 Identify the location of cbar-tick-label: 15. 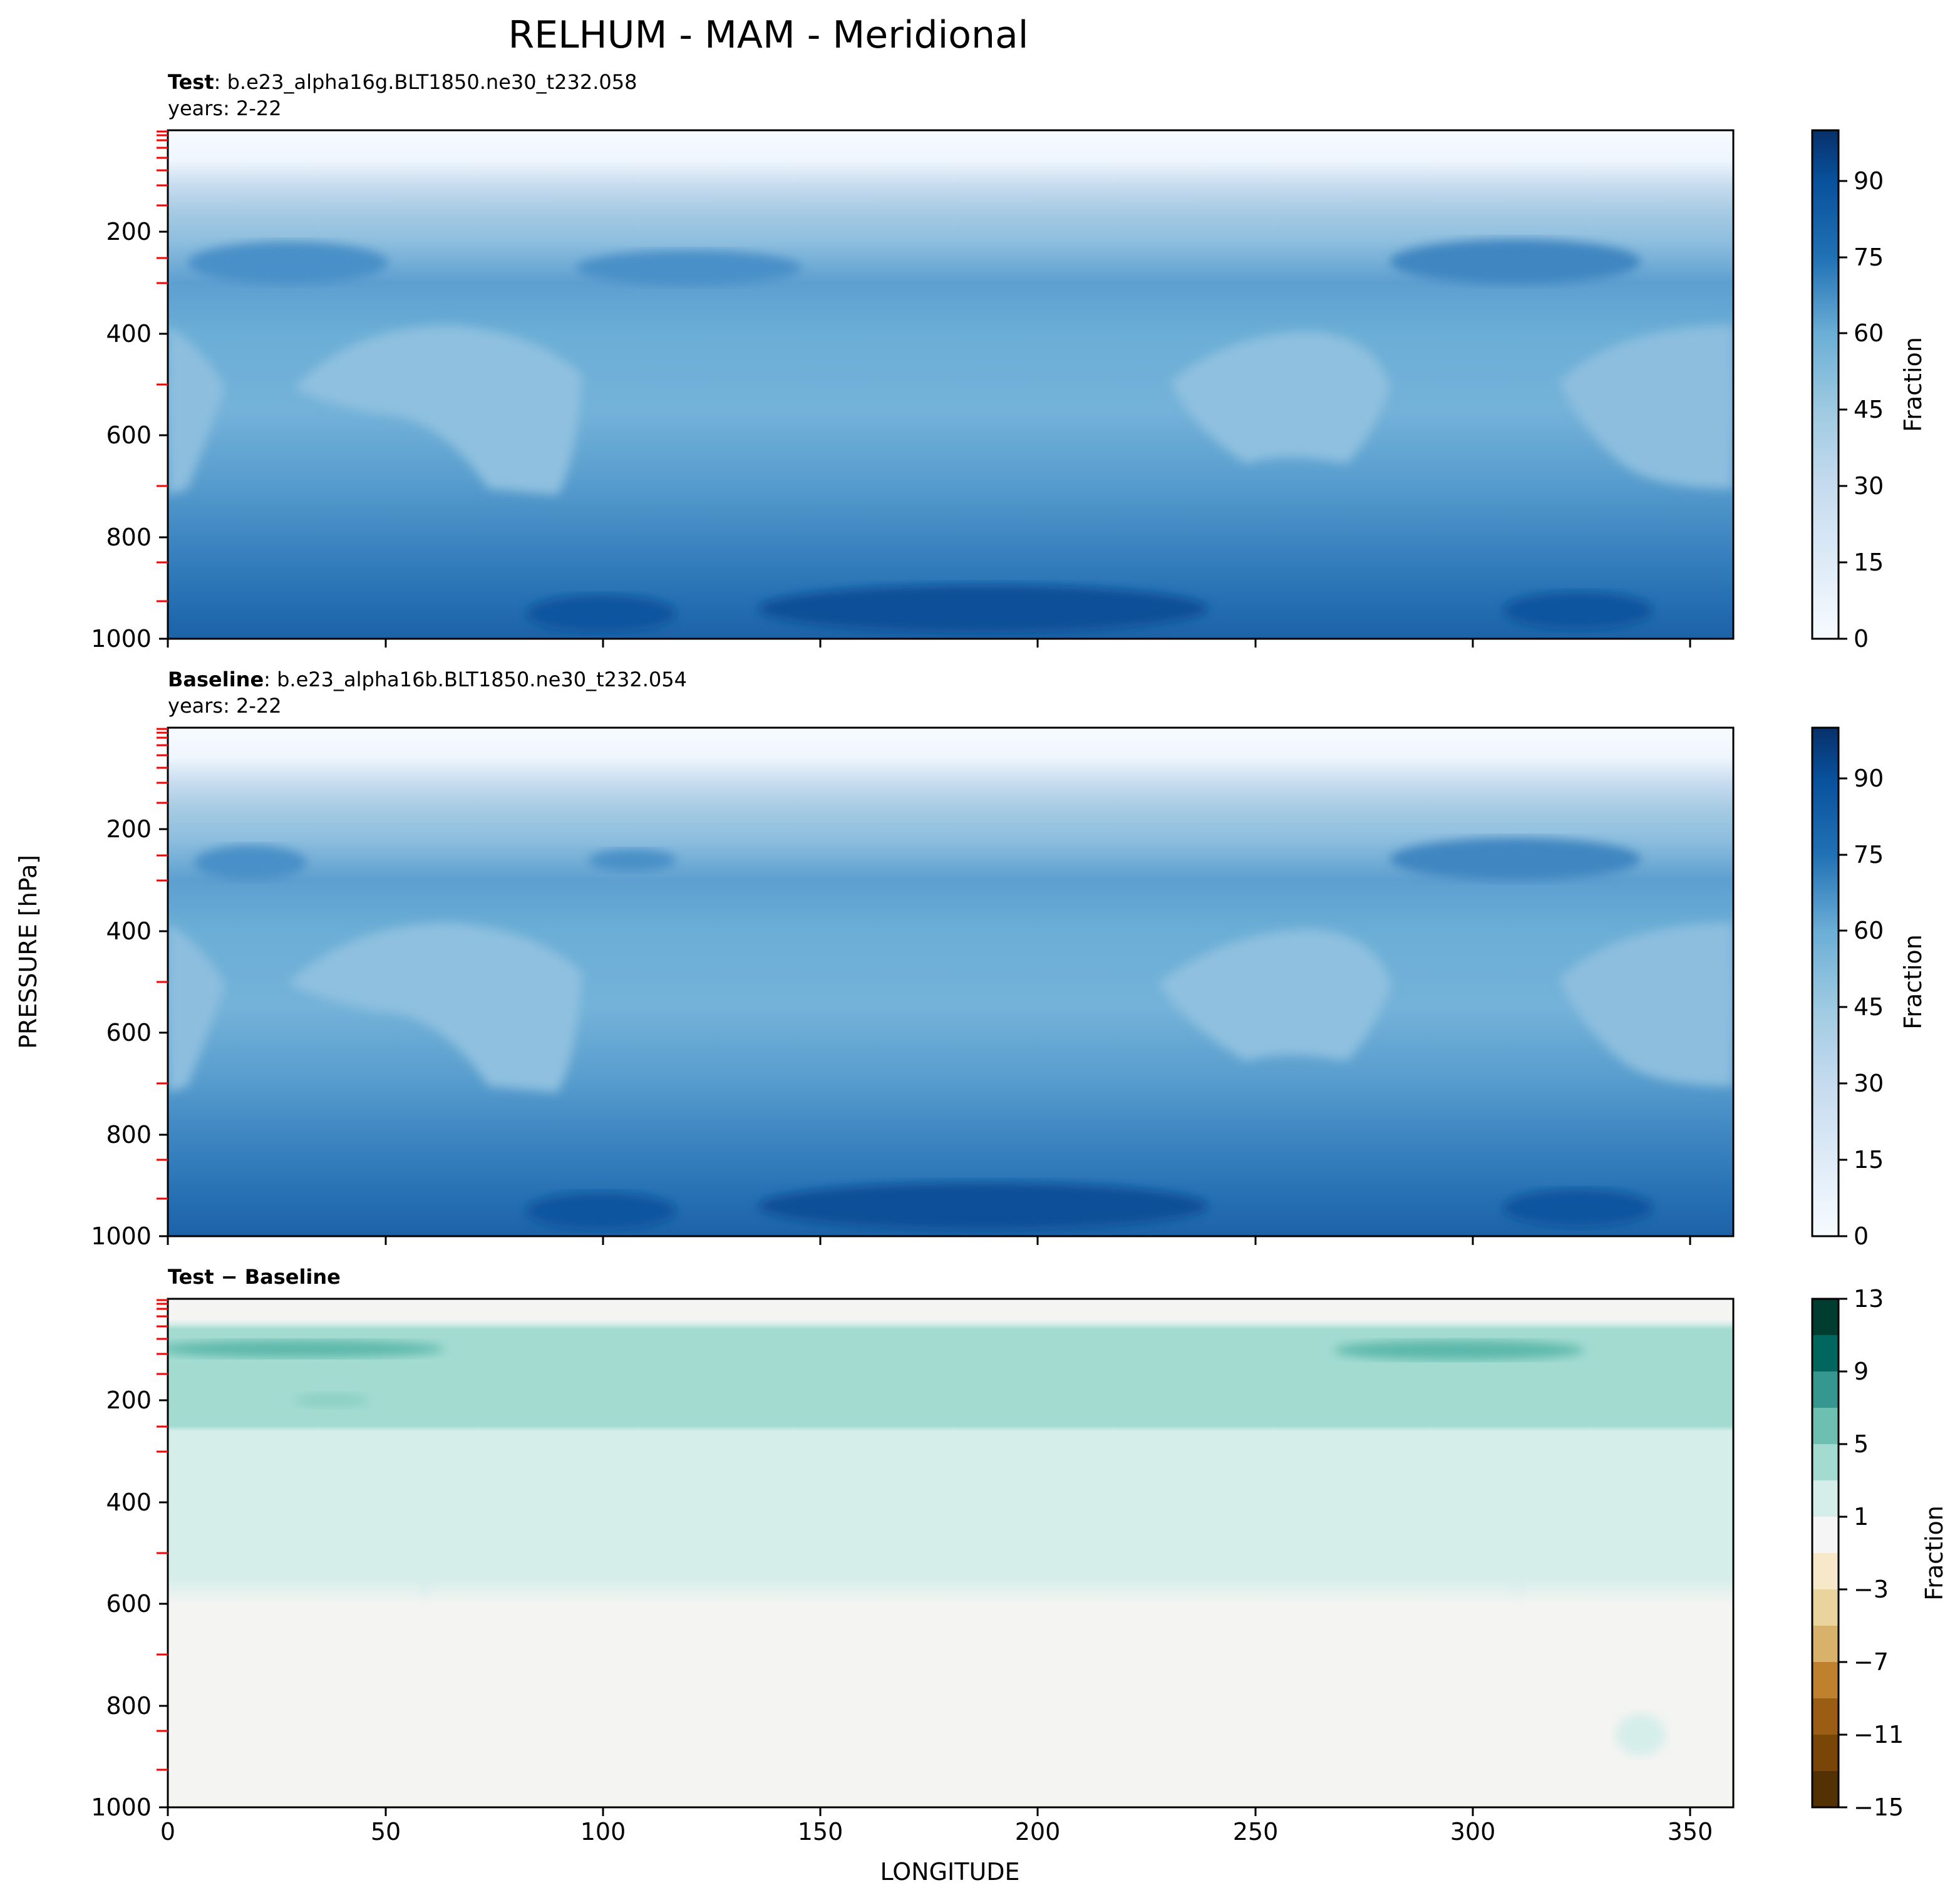
(1869, 1160).